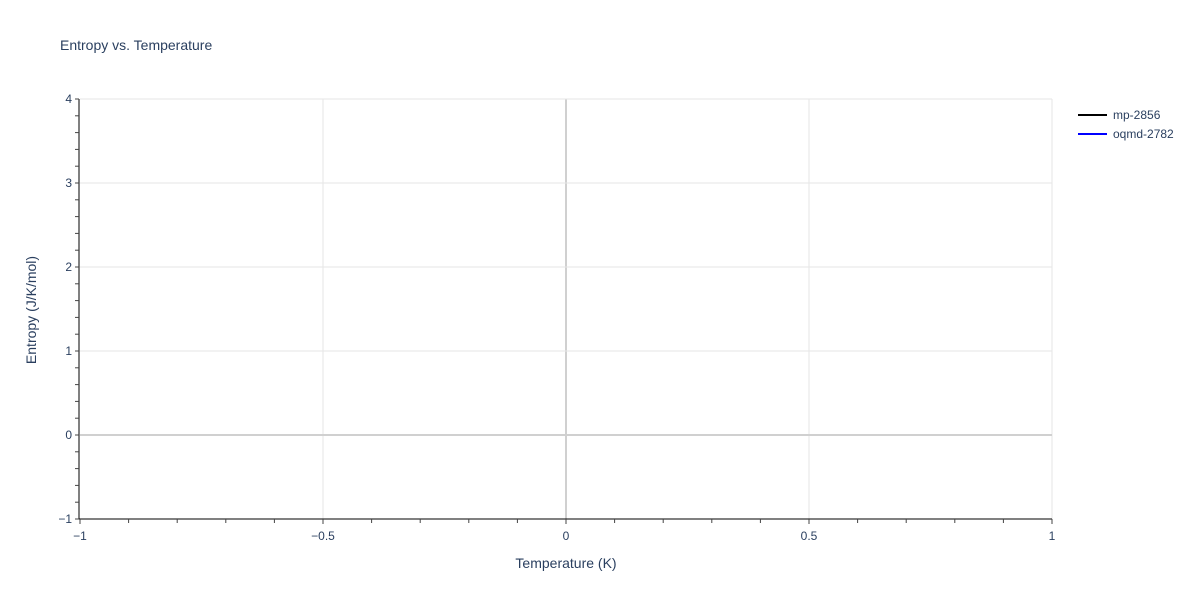  I want to click on legend-item: mp-2856, so click(1119, 115).